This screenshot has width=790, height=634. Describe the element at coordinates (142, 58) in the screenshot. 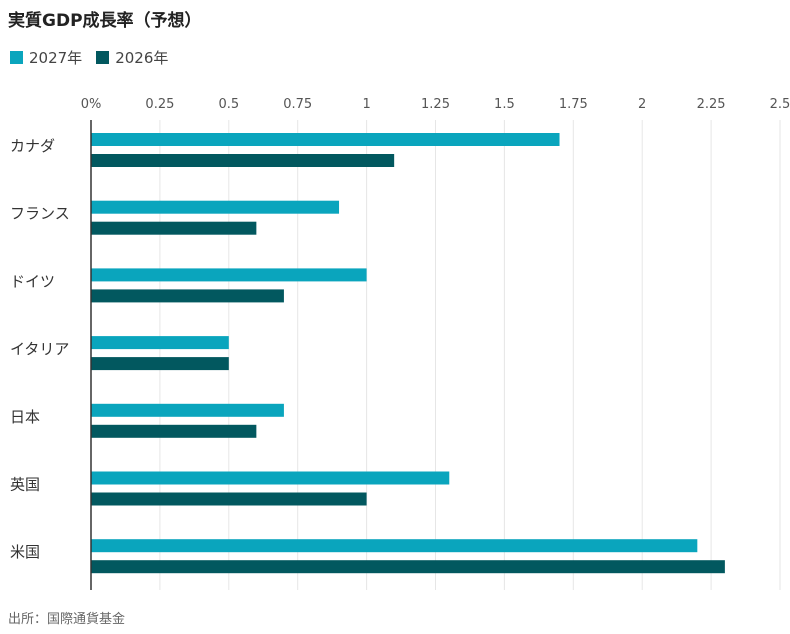

I see `legend-label-2026: 2026年` at that location.